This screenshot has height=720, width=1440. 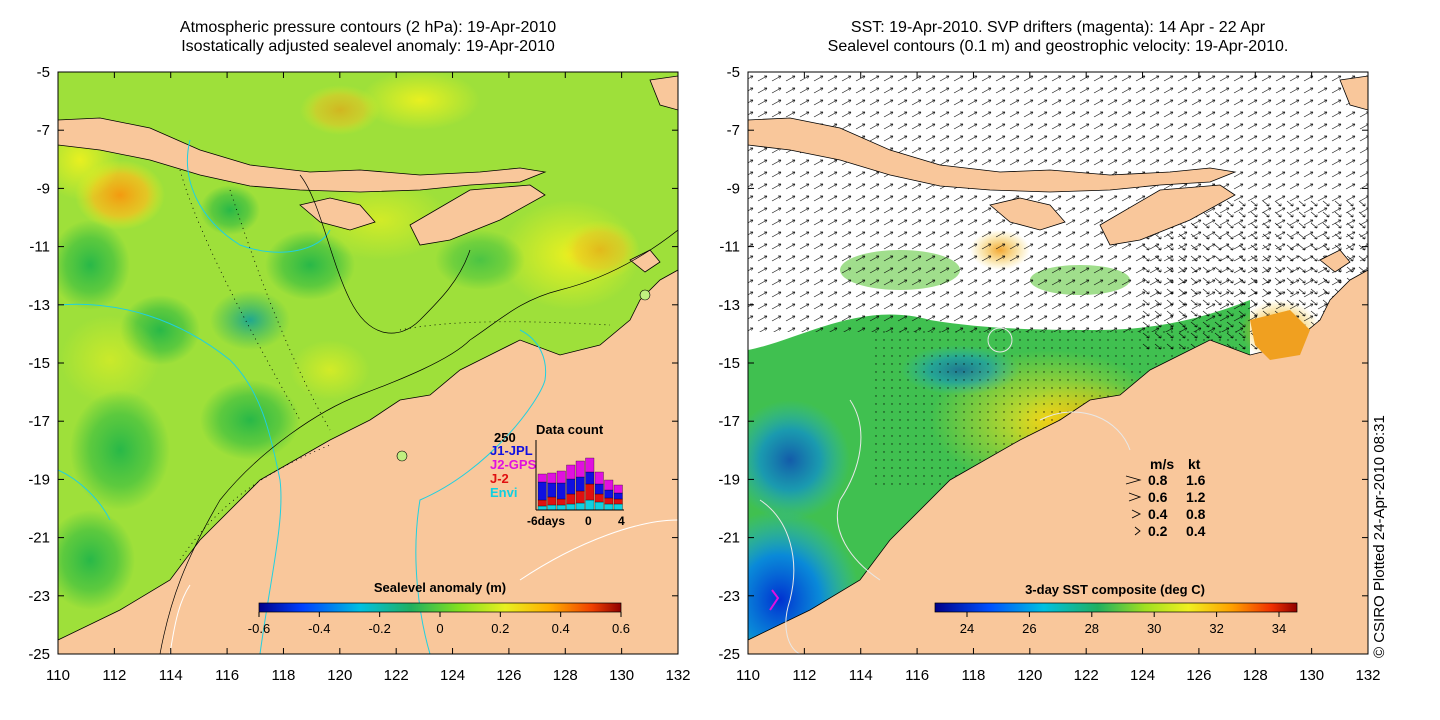 What do you see at coordinates (1158, 497) in the screenshot?
I see `velocity-legend-ms: 0.6` at bounding box center [1158, 497].